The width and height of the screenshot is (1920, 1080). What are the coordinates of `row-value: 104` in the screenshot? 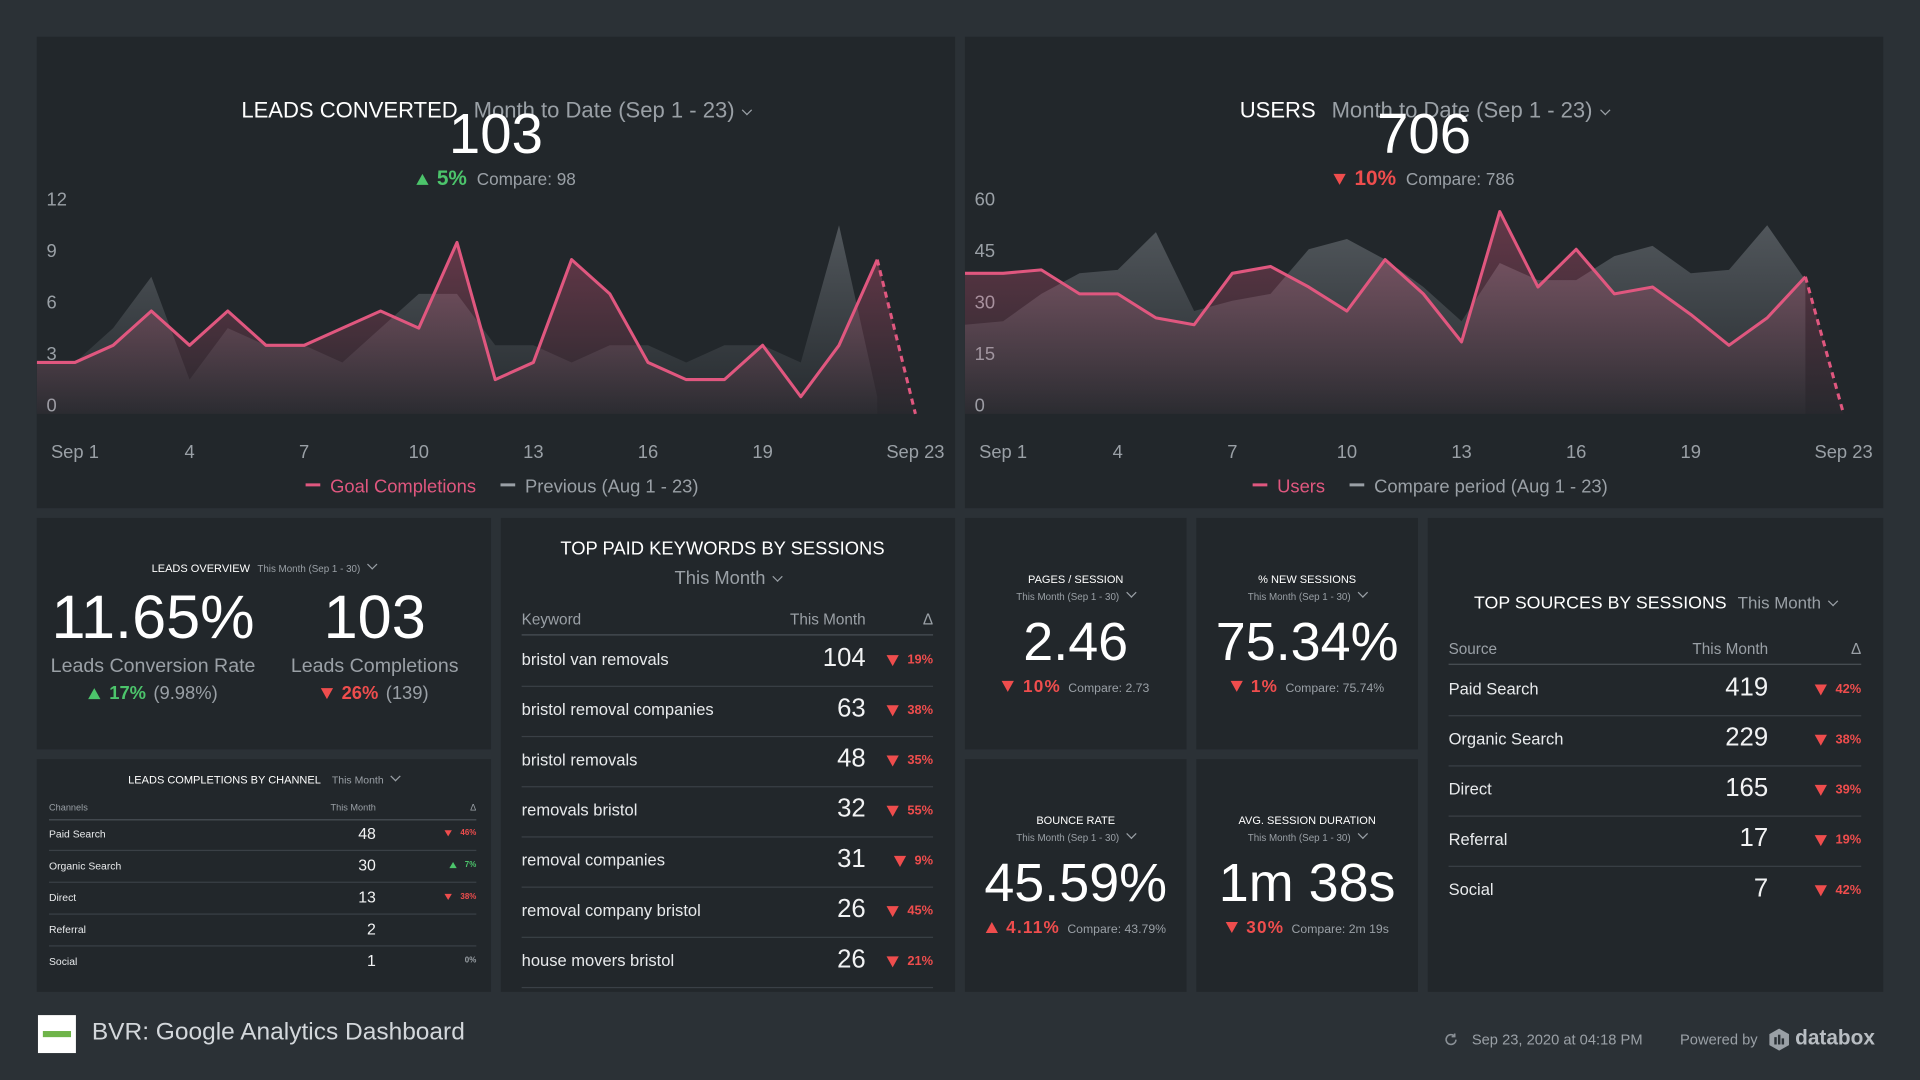 It's located at (844, 658).